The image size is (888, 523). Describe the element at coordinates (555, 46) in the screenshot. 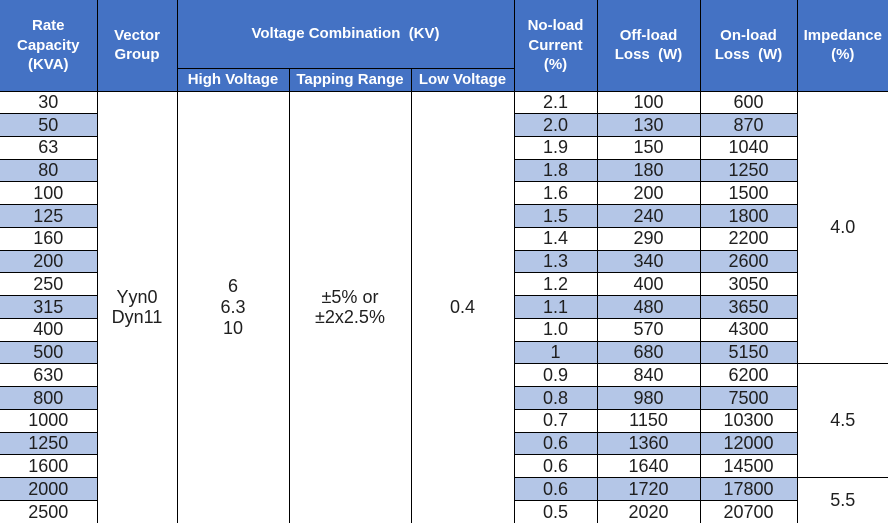

I see `header-no-load-current: No-load Current (%)` at that location.